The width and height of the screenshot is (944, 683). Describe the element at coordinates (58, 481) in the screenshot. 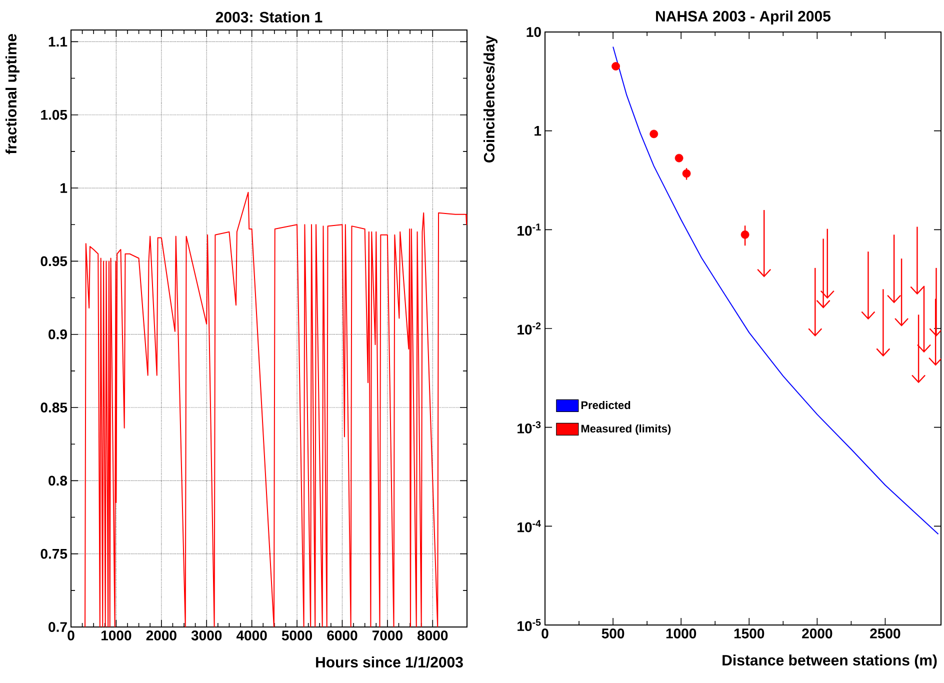

I see `y-tick-label: 0.8` at that location.